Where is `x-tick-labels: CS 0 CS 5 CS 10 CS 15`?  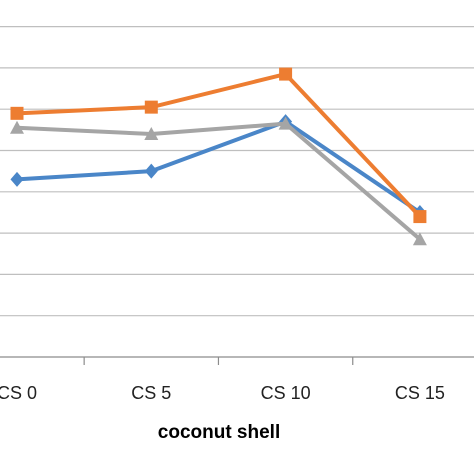
x-tick-labels: CS 0 CS 5 CS 10 CS 15 is located at coordinates (222, 393).